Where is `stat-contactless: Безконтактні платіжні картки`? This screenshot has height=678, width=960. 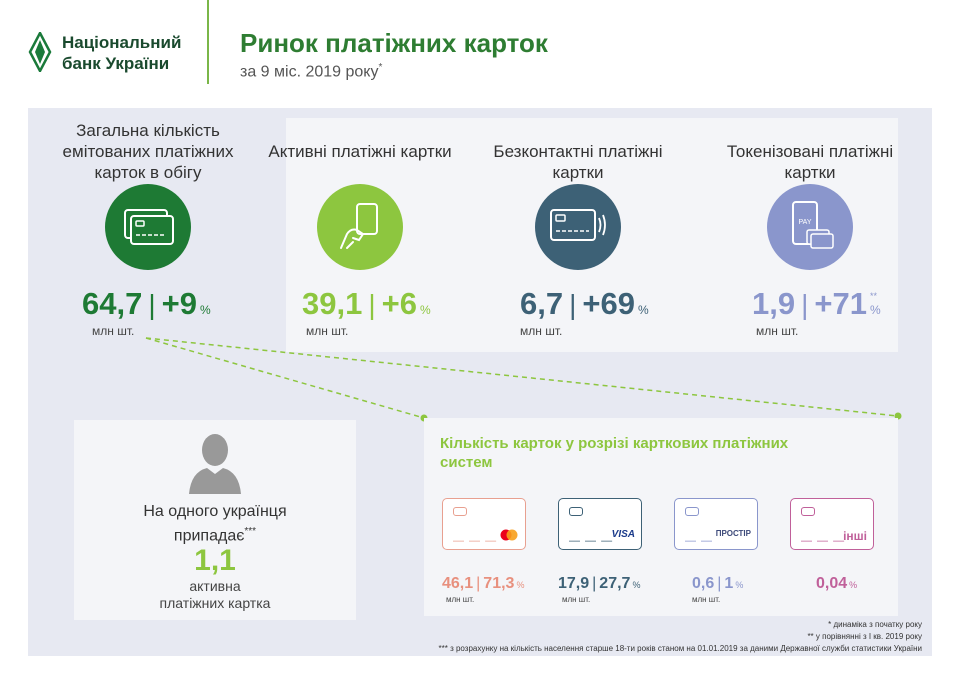 stat-contactless: Безконтактні платіжні картки is located at coordinates (578, 195).